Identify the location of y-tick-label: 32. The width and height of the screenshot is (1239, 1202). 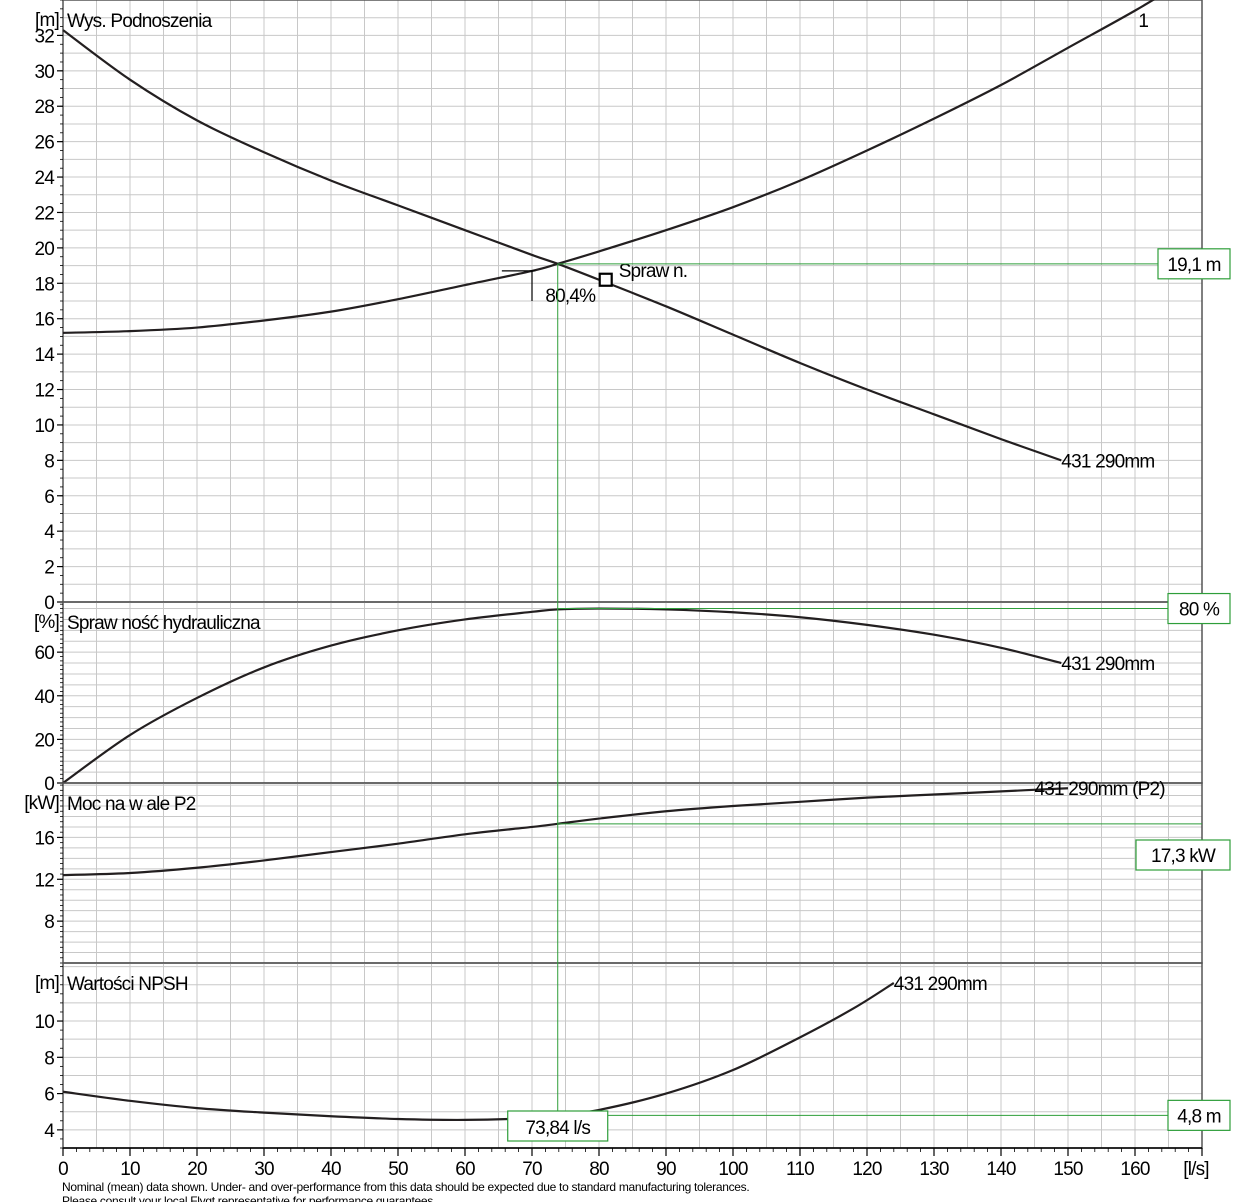
(44, 36).